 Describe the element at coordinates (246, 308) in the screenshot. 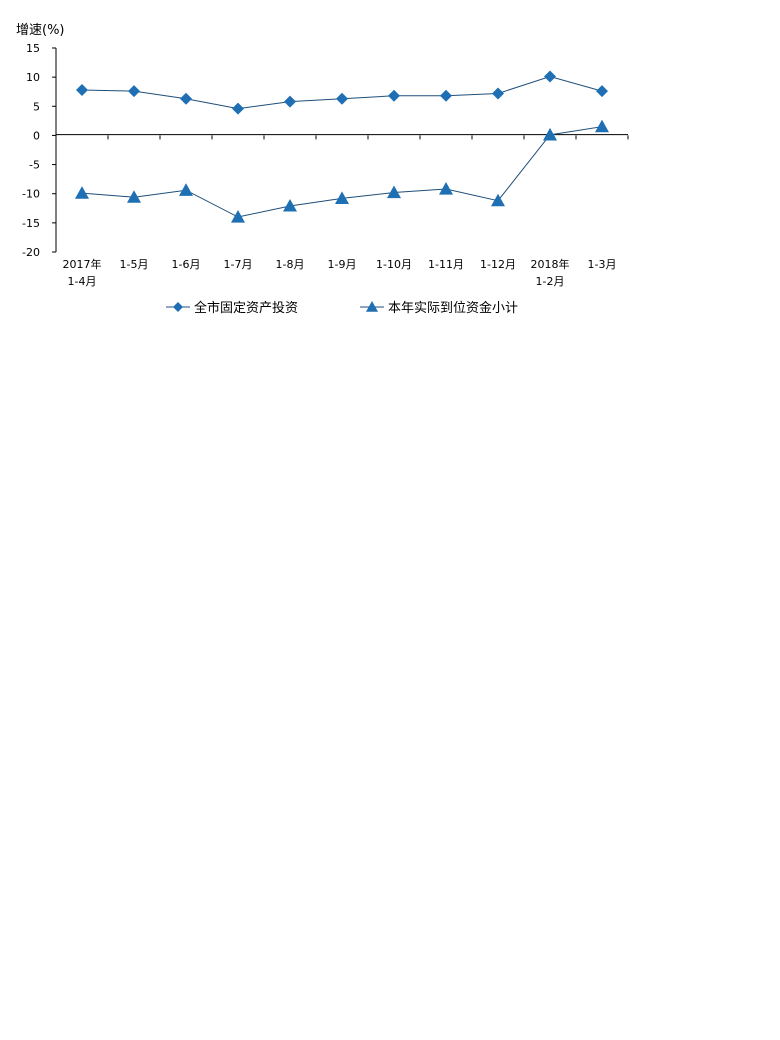

I see `legend-label-1: 全市固定资产投资` at that location.